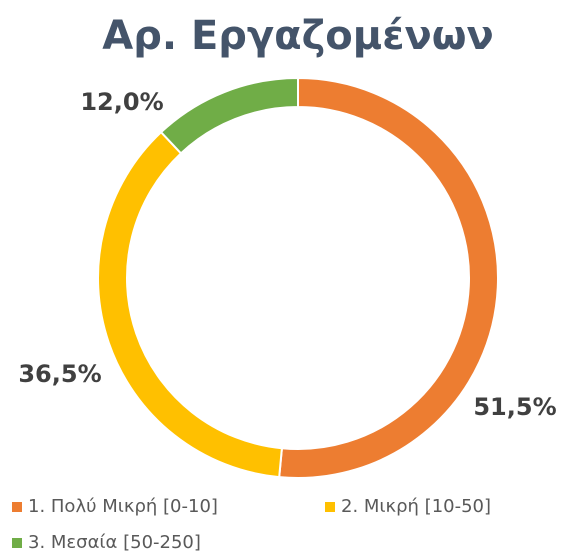 This screenshot has width=570, height=557. What do you see at coordinates (121, 102) in the screenshot?
I see `data-label: 12,0%` at bounding box center [121, 102].